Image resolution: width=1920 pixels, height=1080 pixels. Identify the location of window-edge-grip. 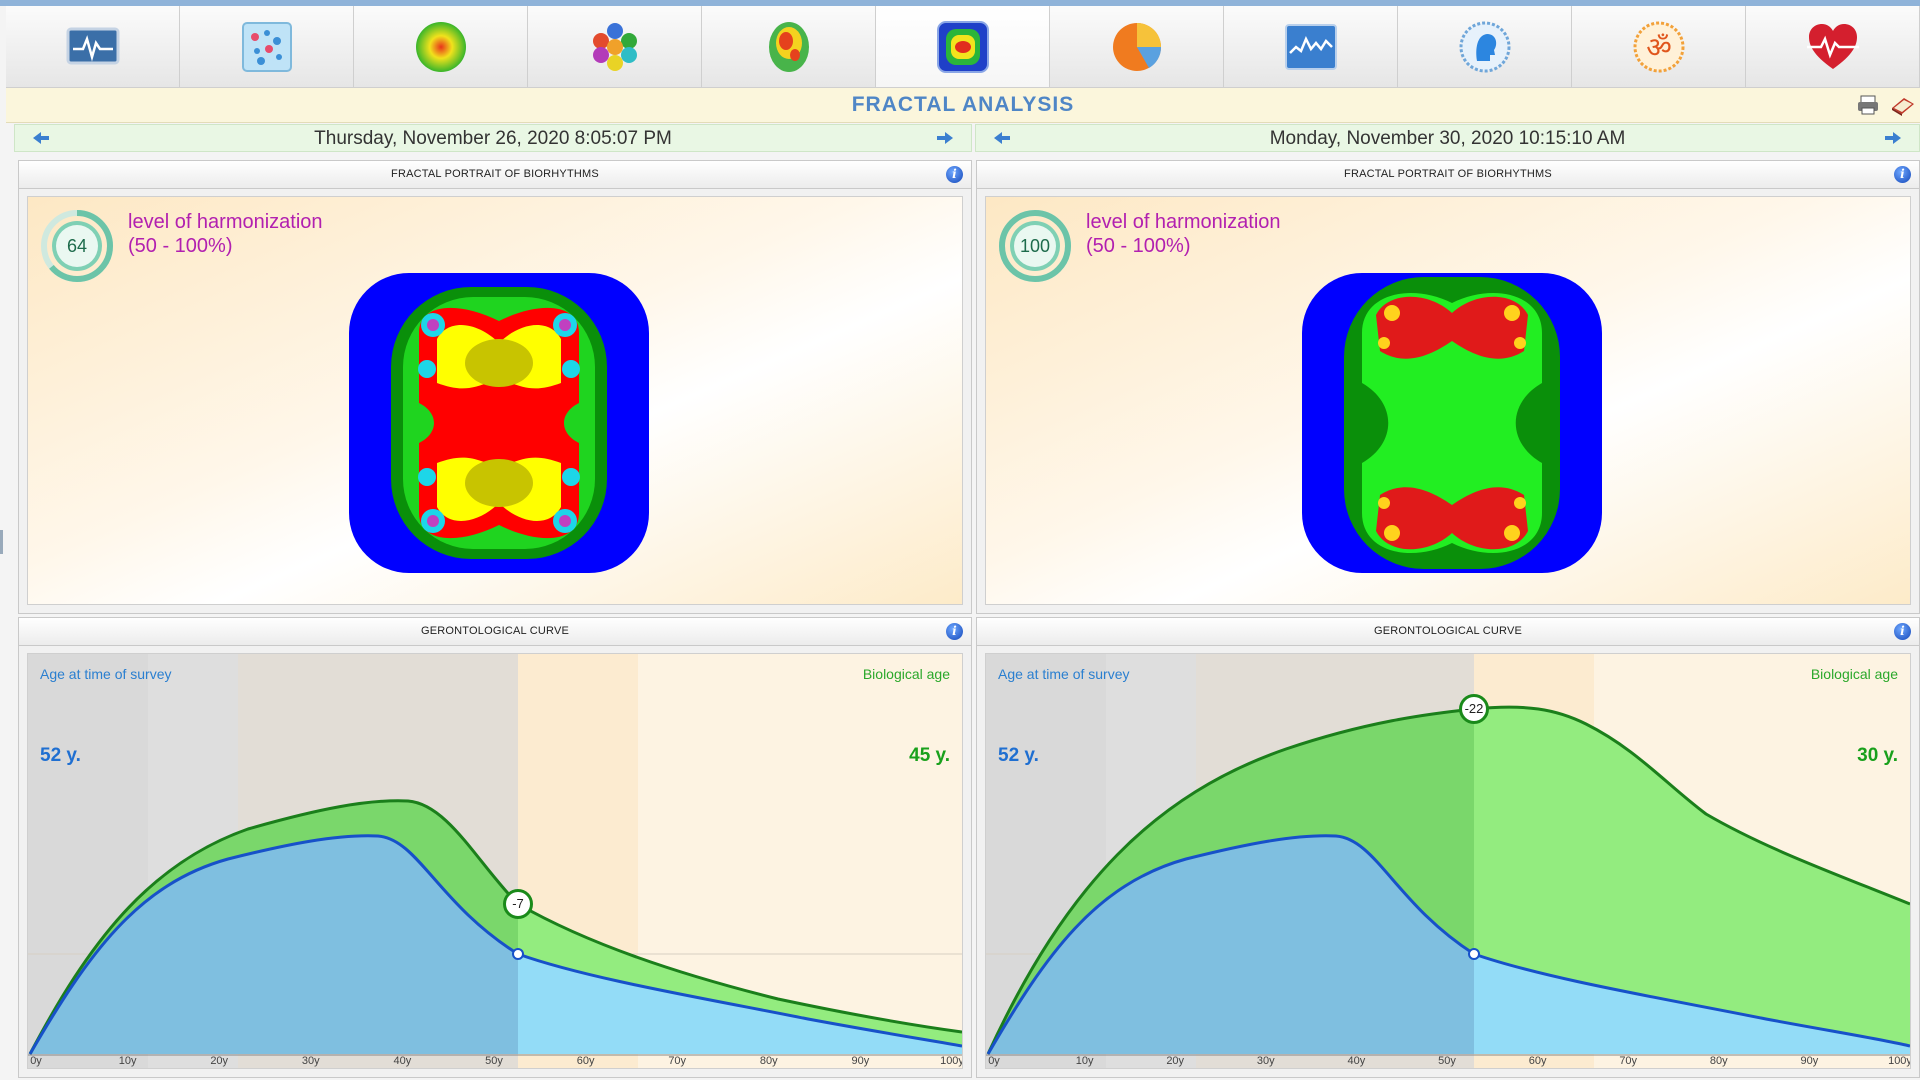
(1, 542).